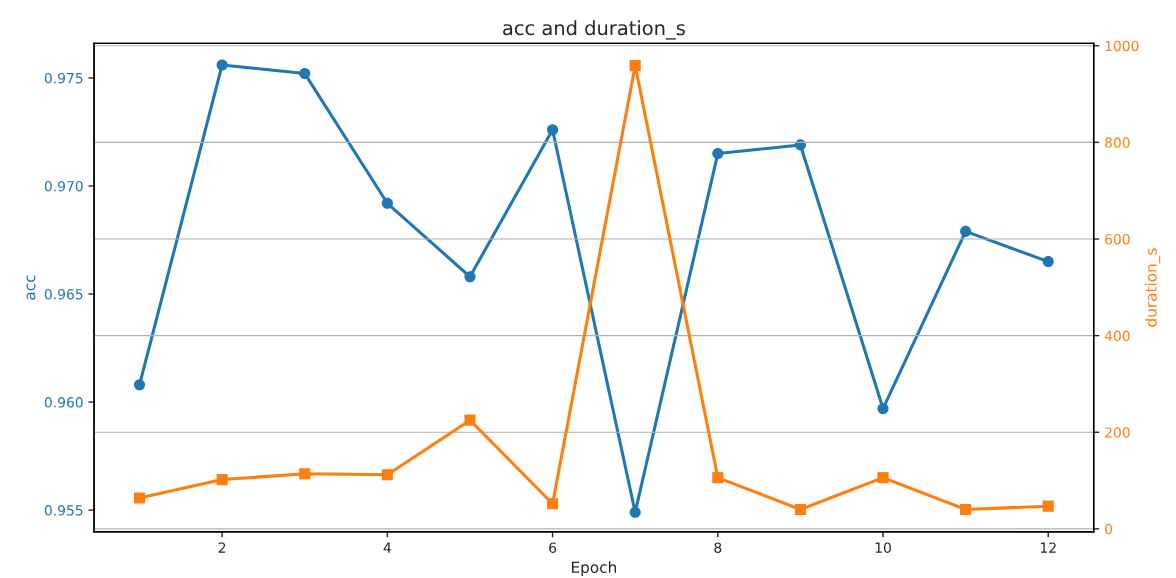  What do you see at coordinates (718, 547) in the screenshot?
I see `x-tick-label: 8` at bounding box center [718, 547].